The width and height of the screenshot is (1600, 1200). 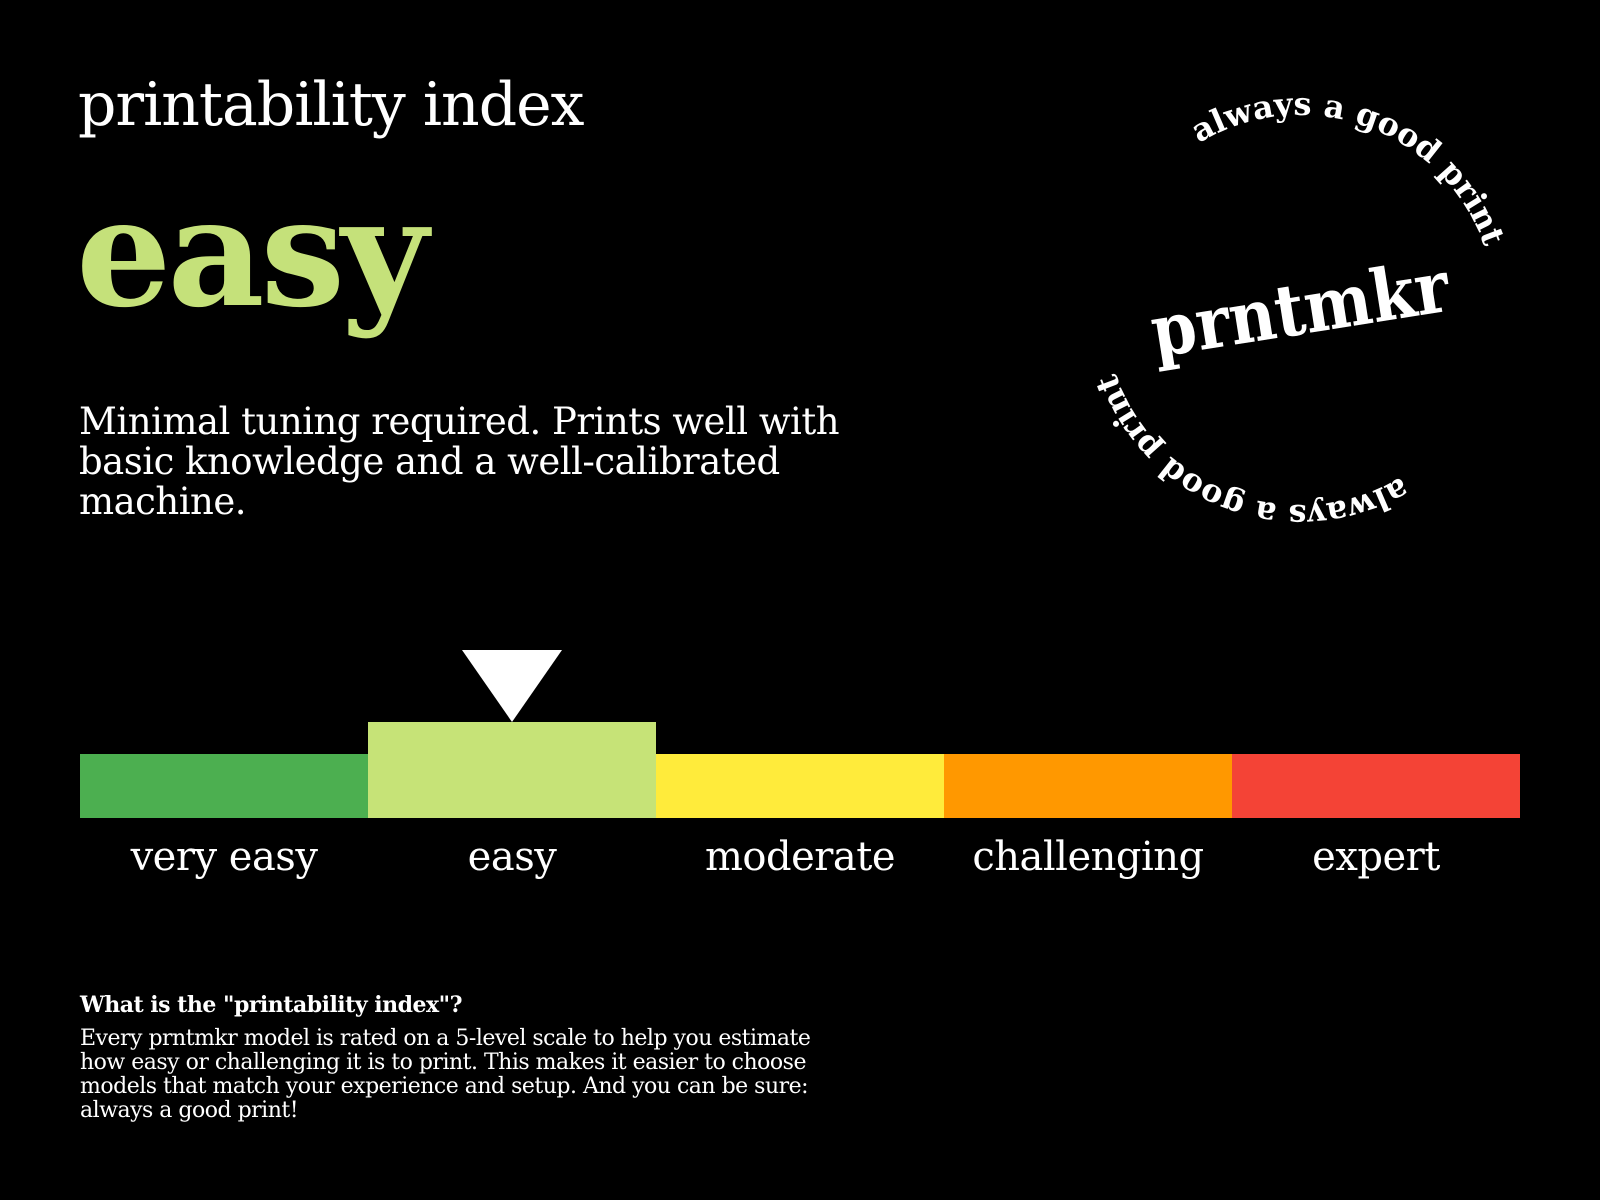 What do you see at coordinates (1349, 168) in the screenshot?
I see `logo-ring-top: alway s a good print` at bounding box center [1349, 168].